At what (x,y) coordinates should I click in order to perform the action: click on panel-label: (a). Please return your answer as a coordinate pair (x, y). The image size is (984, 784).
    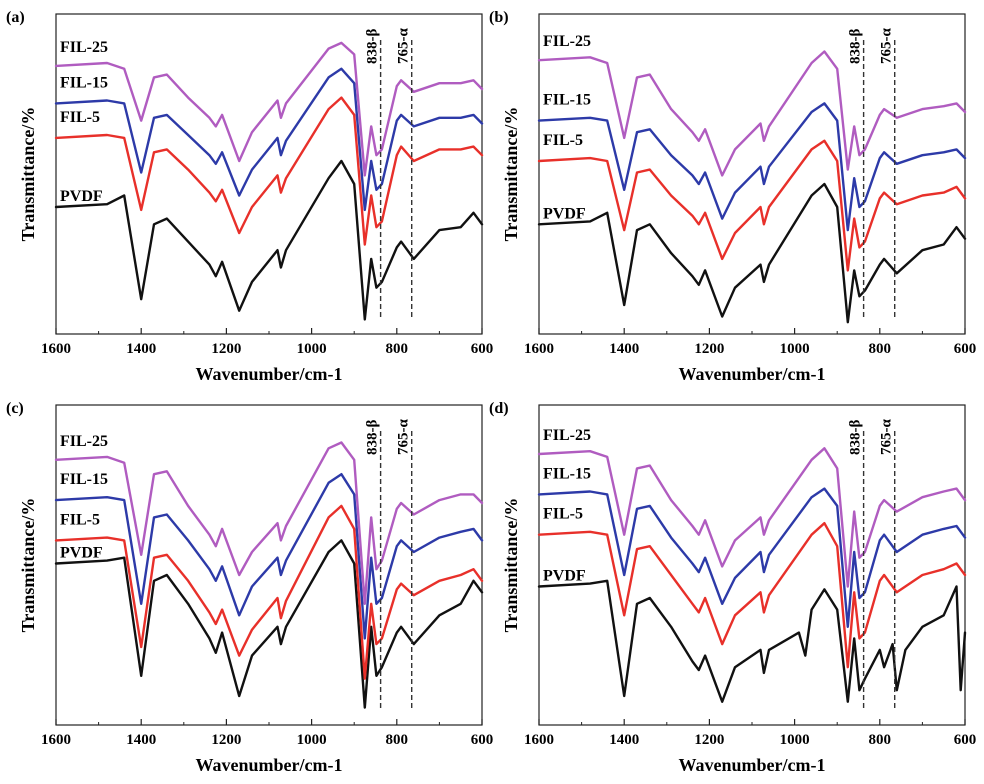
    Looking at the image, I should click on (15, 17).